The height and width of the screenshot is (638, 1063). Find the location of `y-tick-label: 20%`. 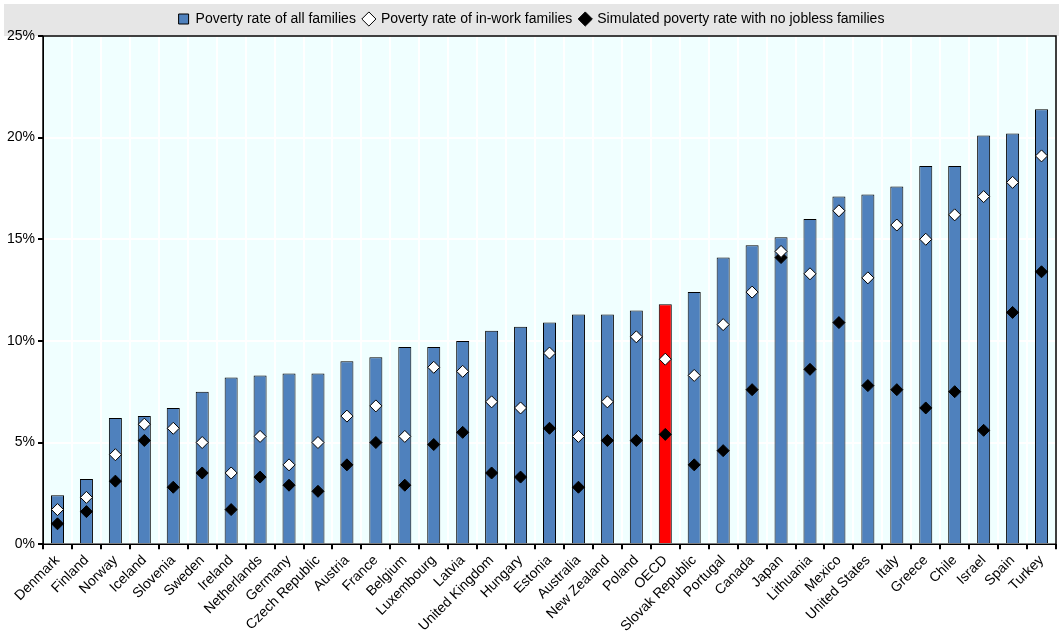

y-tick-label: 20% is located at coordinates (21, 136).